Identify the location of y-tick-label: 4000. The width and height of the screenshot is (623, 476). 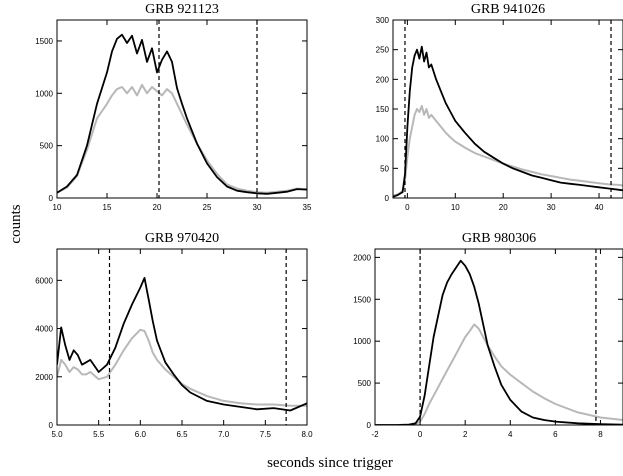
(44, 329).